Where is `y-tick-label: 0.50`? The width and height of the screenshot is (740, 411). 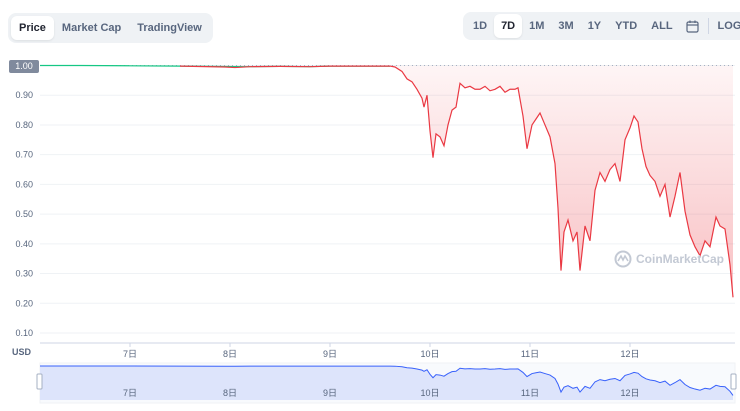 y-tick-label: 0.50 is located at coordinates (24, 214).